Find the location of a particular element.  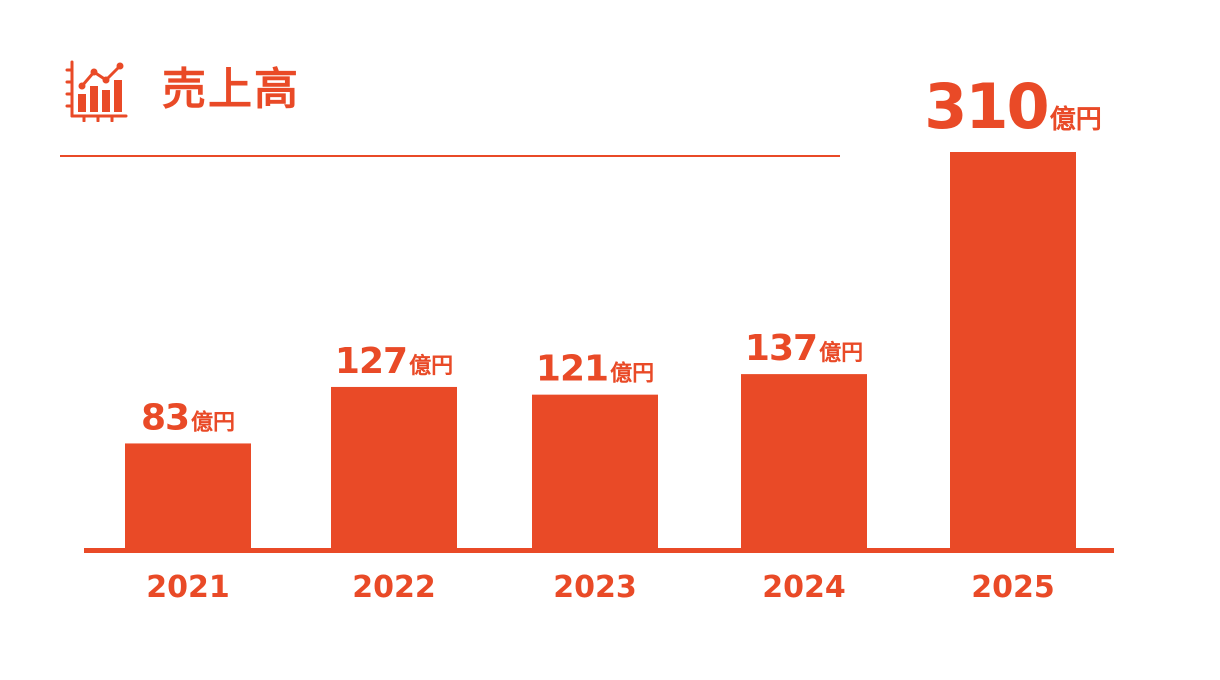

bar-2021 is located at coordinates (188, 496).